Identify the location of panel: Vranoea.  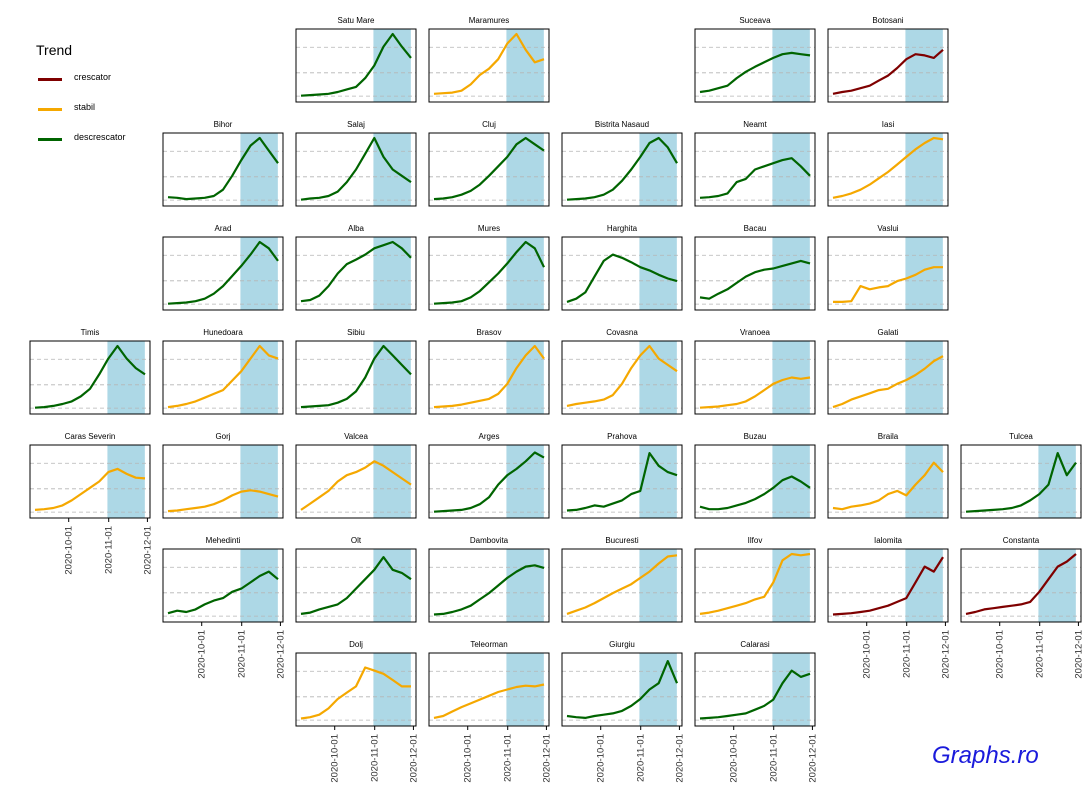
(755, 371).